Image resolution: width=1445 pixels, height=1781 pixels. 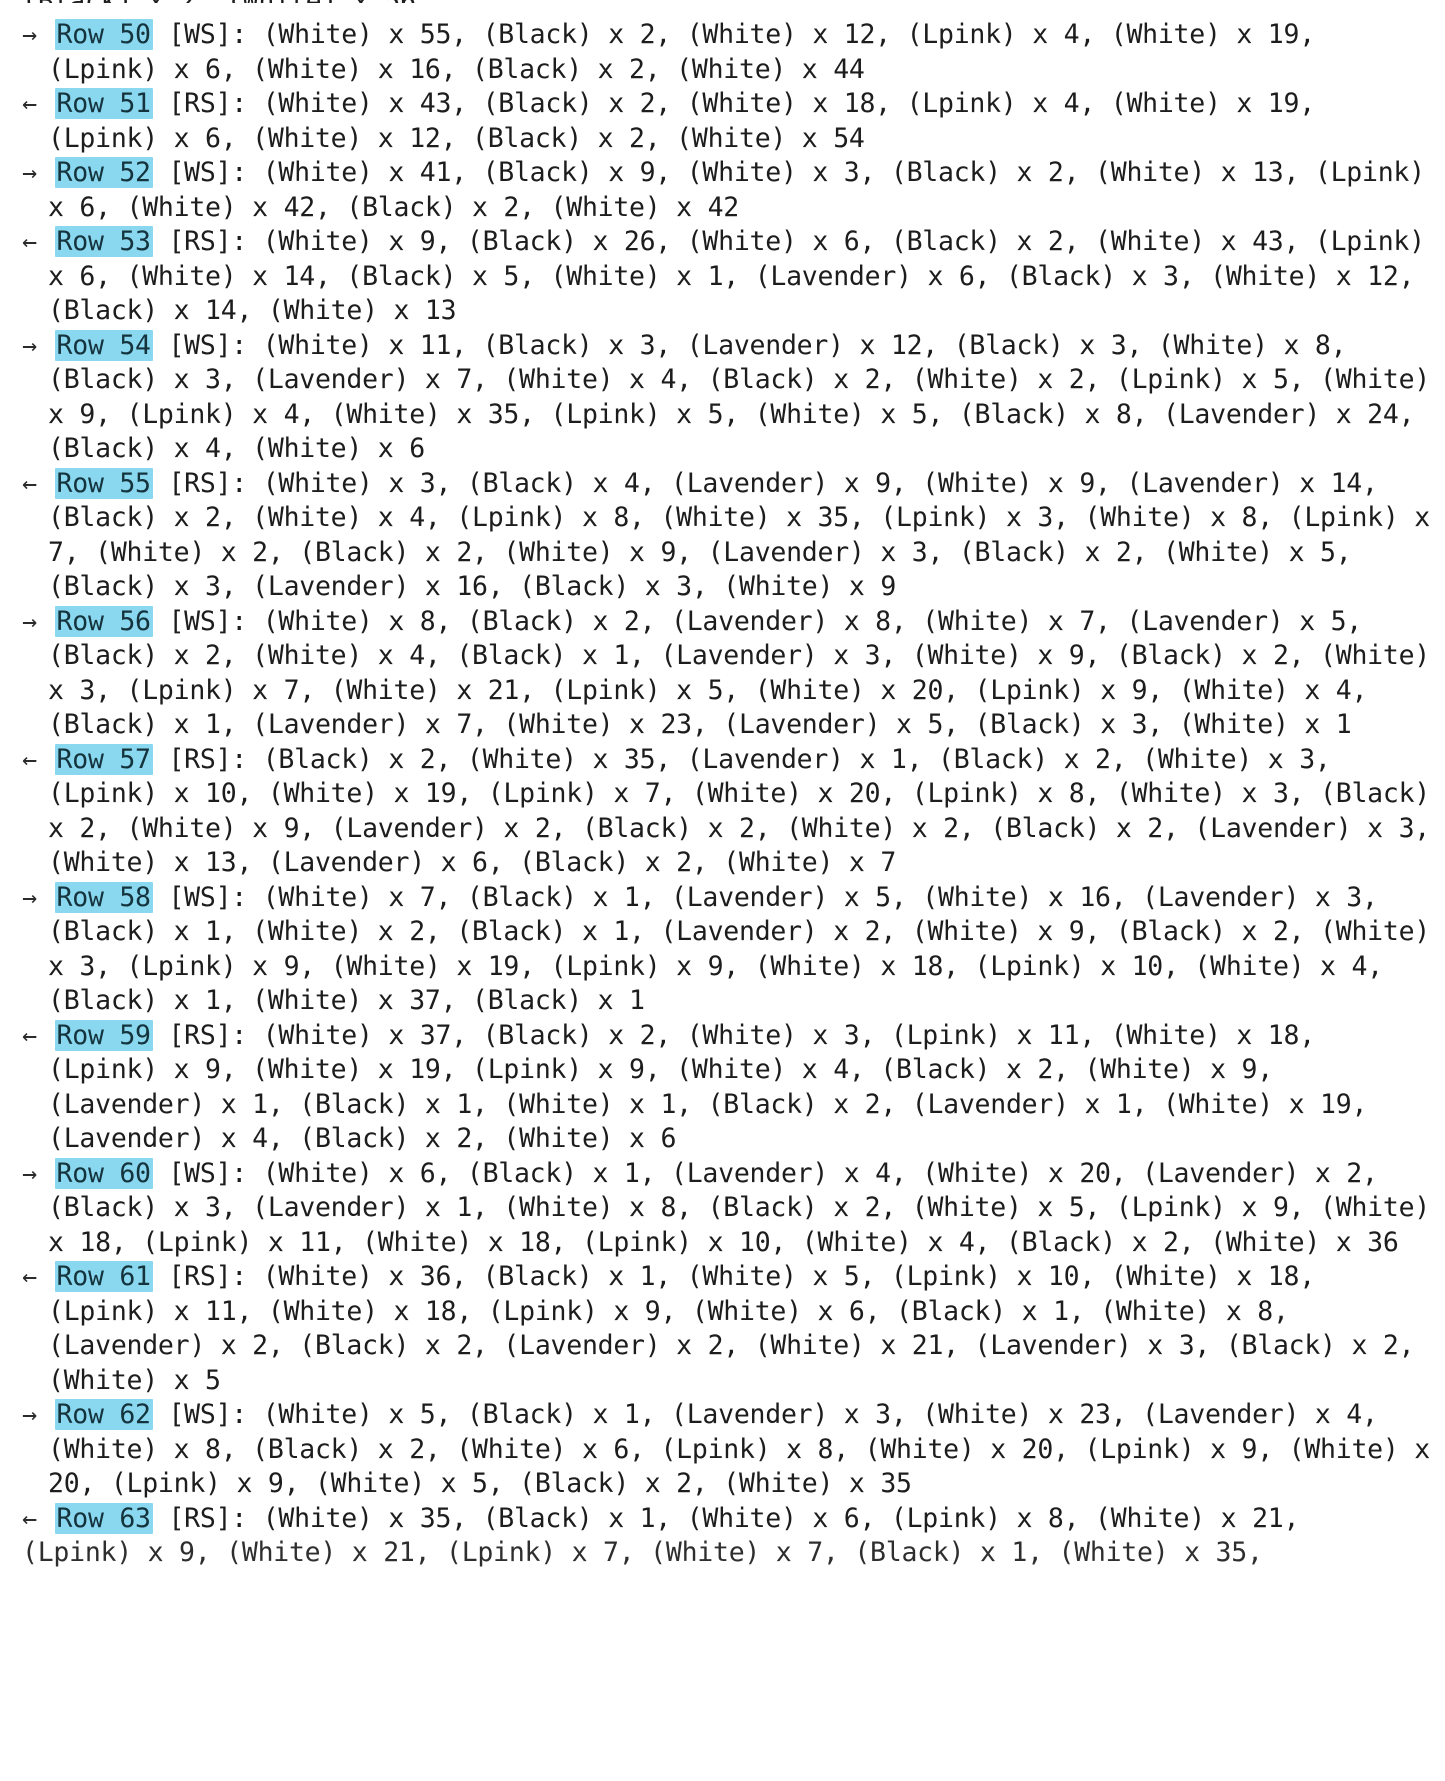 I want to click on row-number-highlight: Row 55, so click(x=103, y=483).